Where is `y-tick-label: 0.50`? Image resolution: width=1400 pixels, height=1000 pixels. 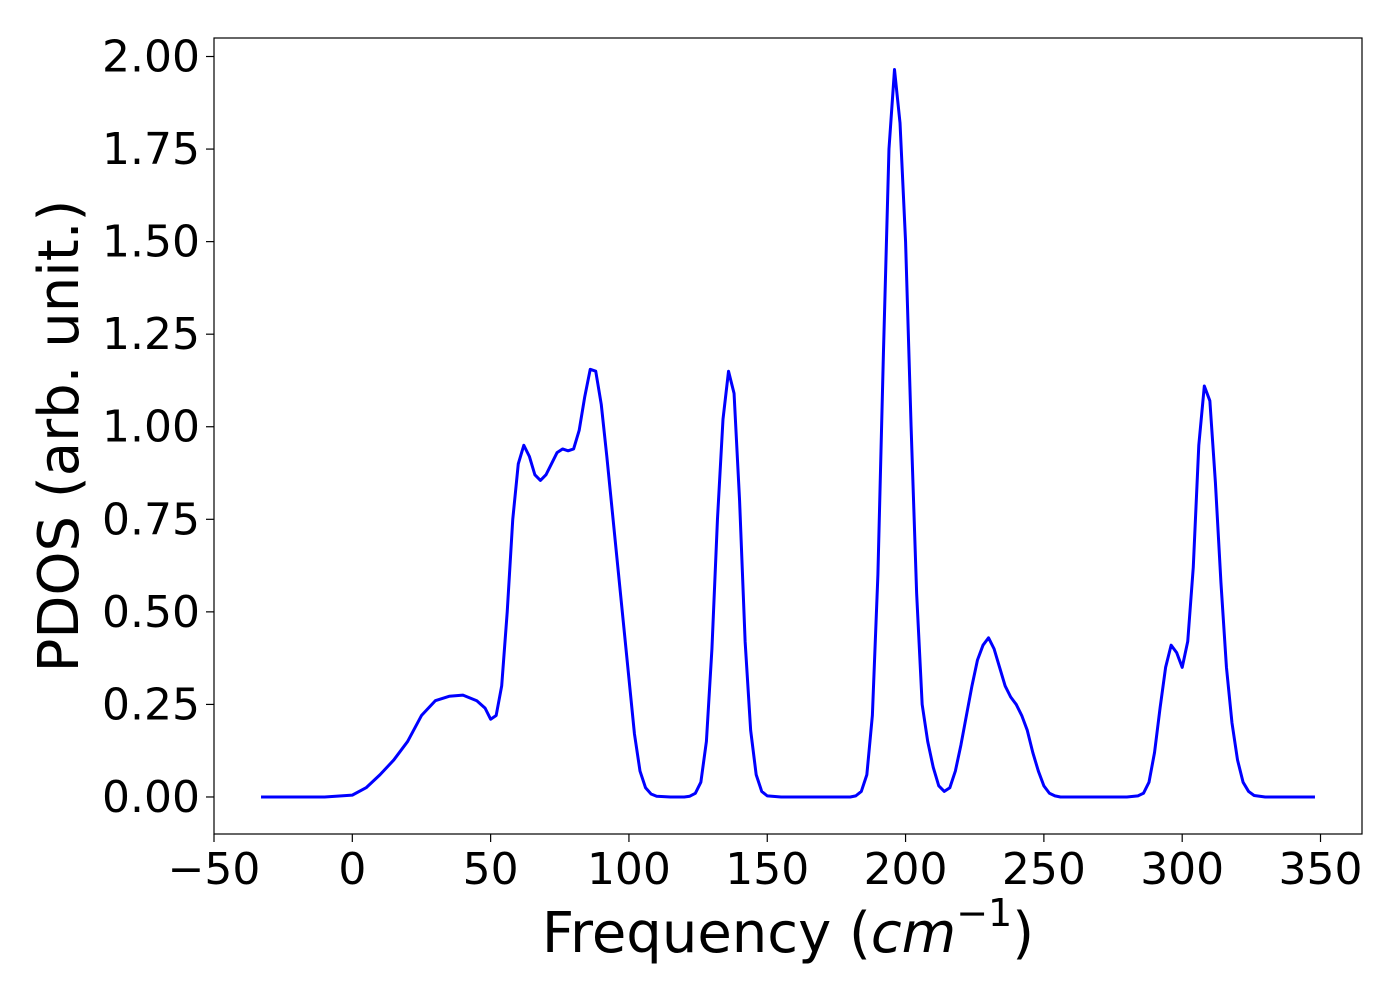 y-tick-label: 0.50 is located at coordinates (151, 612).